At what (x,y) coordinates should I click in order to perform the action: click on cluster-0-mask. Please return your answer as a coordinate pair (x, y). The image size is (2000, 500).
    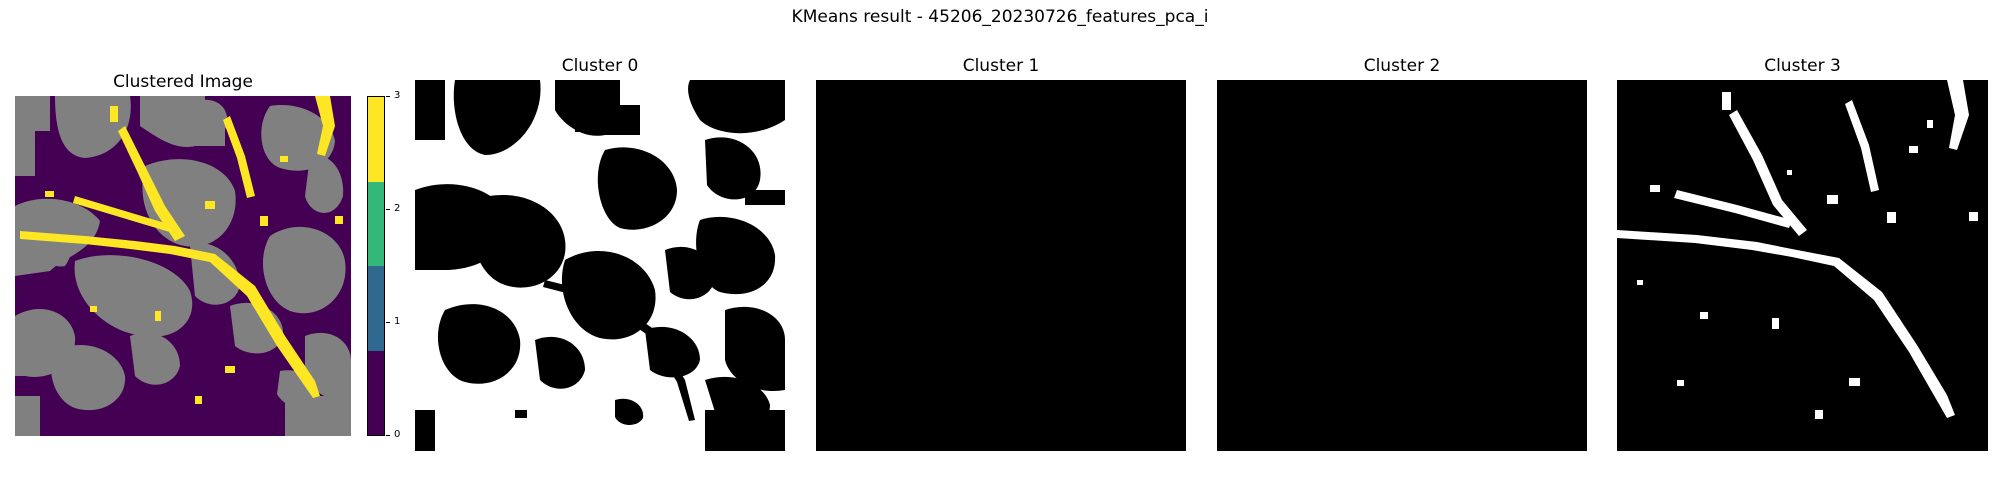
    Looking at the image, I should click on (600, 265).